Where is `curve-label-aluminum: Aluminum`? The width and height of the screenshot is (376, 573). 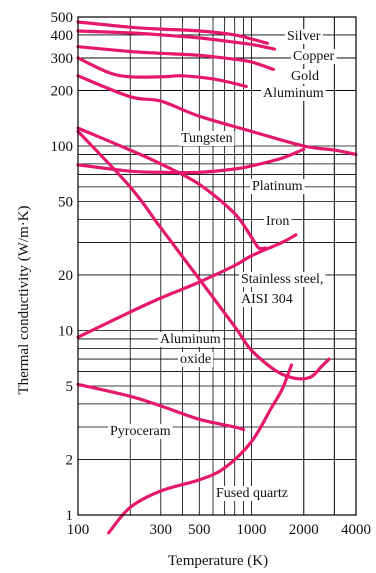
curve-label-aluminum: Aluminum is located at coordinates (293, 93).